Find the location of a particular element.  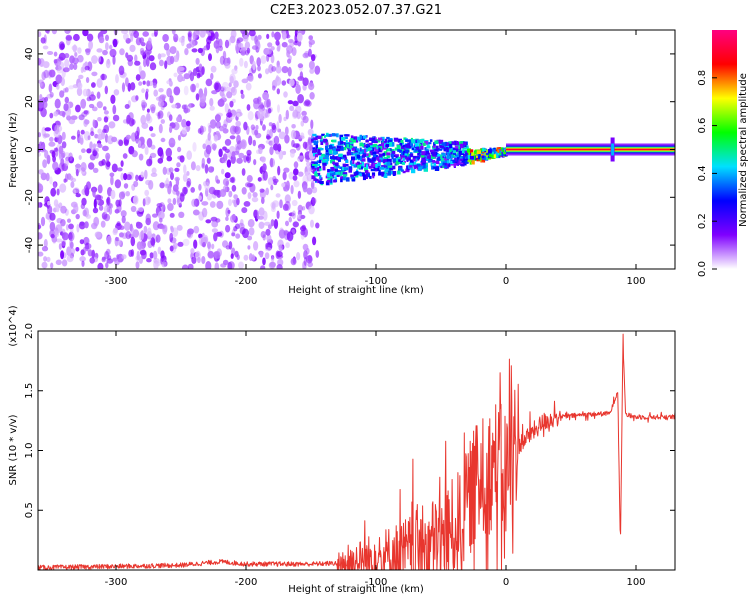

y-tick-label: 0 is located at coordinates (29, 149).